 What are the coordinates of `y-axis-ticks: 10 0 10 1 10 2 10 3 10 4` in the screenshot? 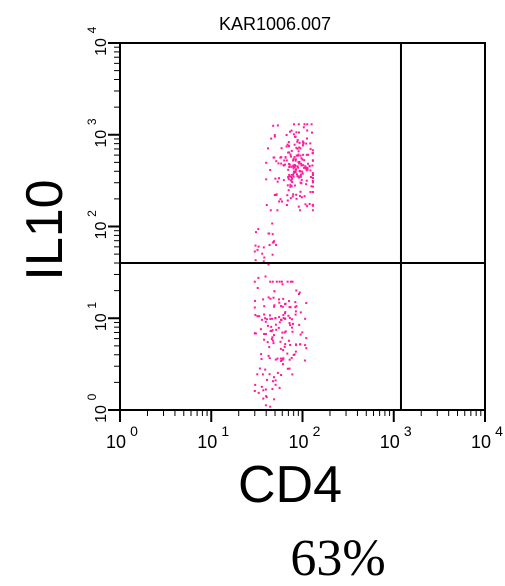 It's located at (102, 224).